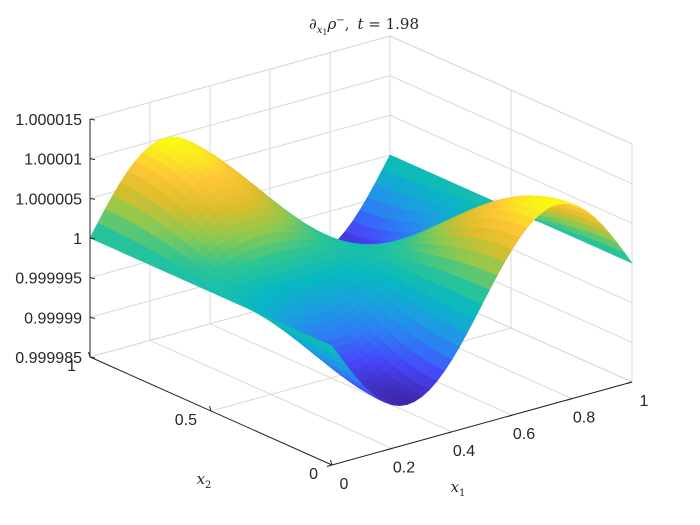  Describe the element at coordinates (458, 488) in the screenshot. I see `x1-axis-label: x1` at that location.